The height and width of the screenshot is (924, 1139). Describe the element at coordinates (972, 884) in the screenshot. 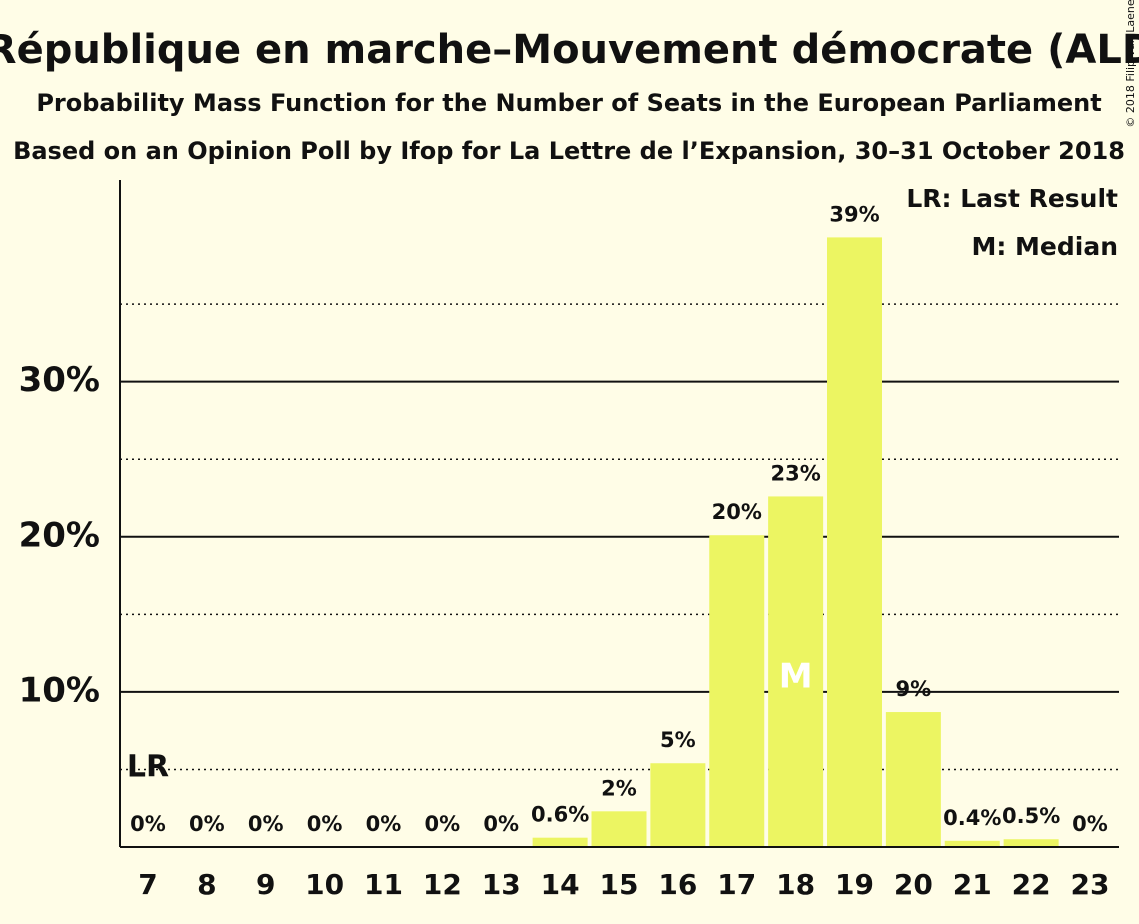

I see `x-tick-label: 21` at that location.